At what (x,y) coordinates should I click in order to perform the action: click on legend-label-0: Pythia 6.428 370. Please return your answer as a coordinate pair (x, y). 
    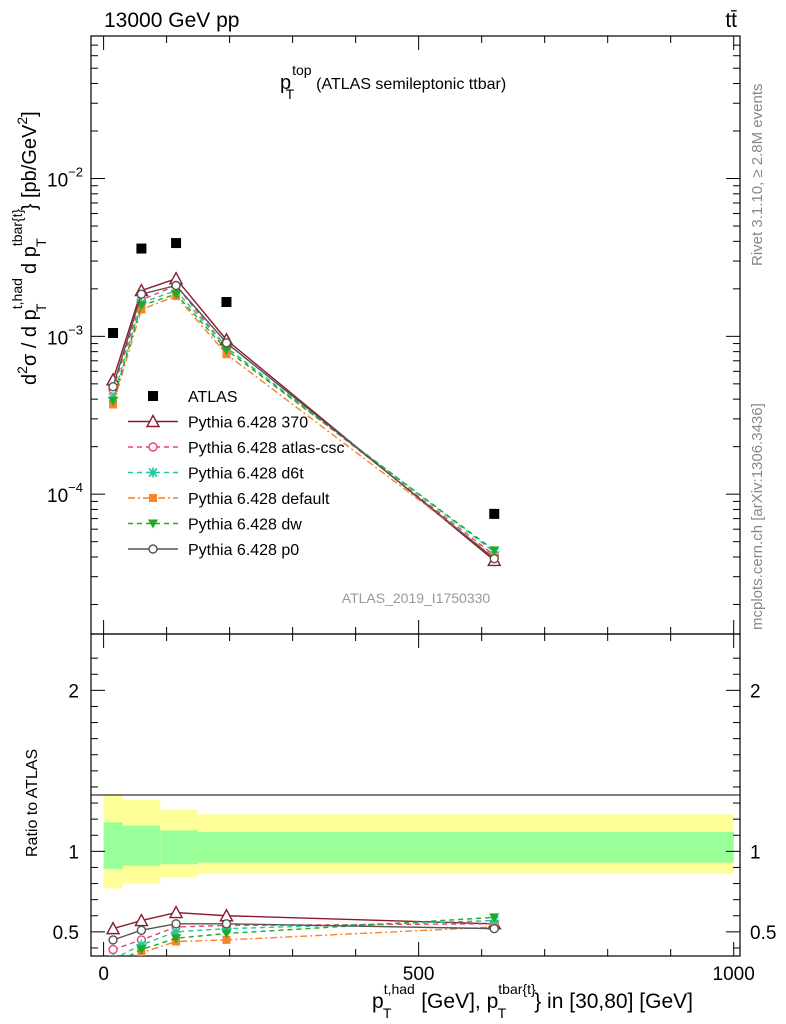
    Looking at the image, I should click on (248, 423).